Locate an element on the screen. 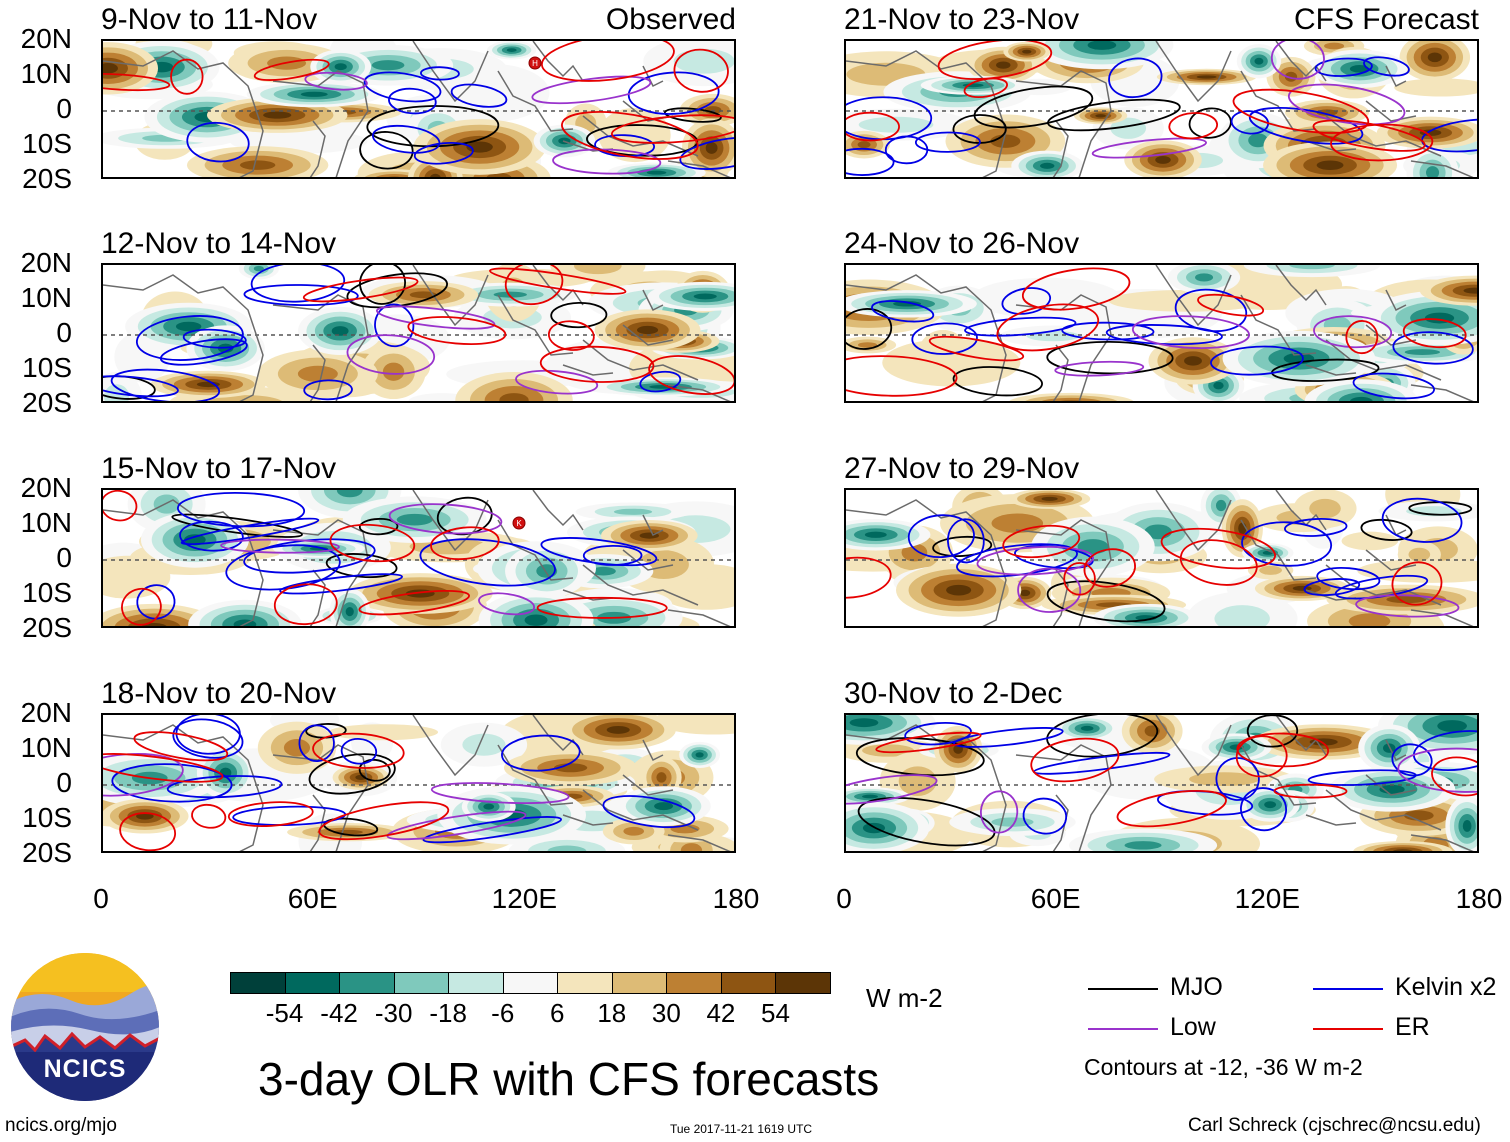  contour-note: Contours at -12, -36 W m-2 is located at coordinates (1223, 1067).